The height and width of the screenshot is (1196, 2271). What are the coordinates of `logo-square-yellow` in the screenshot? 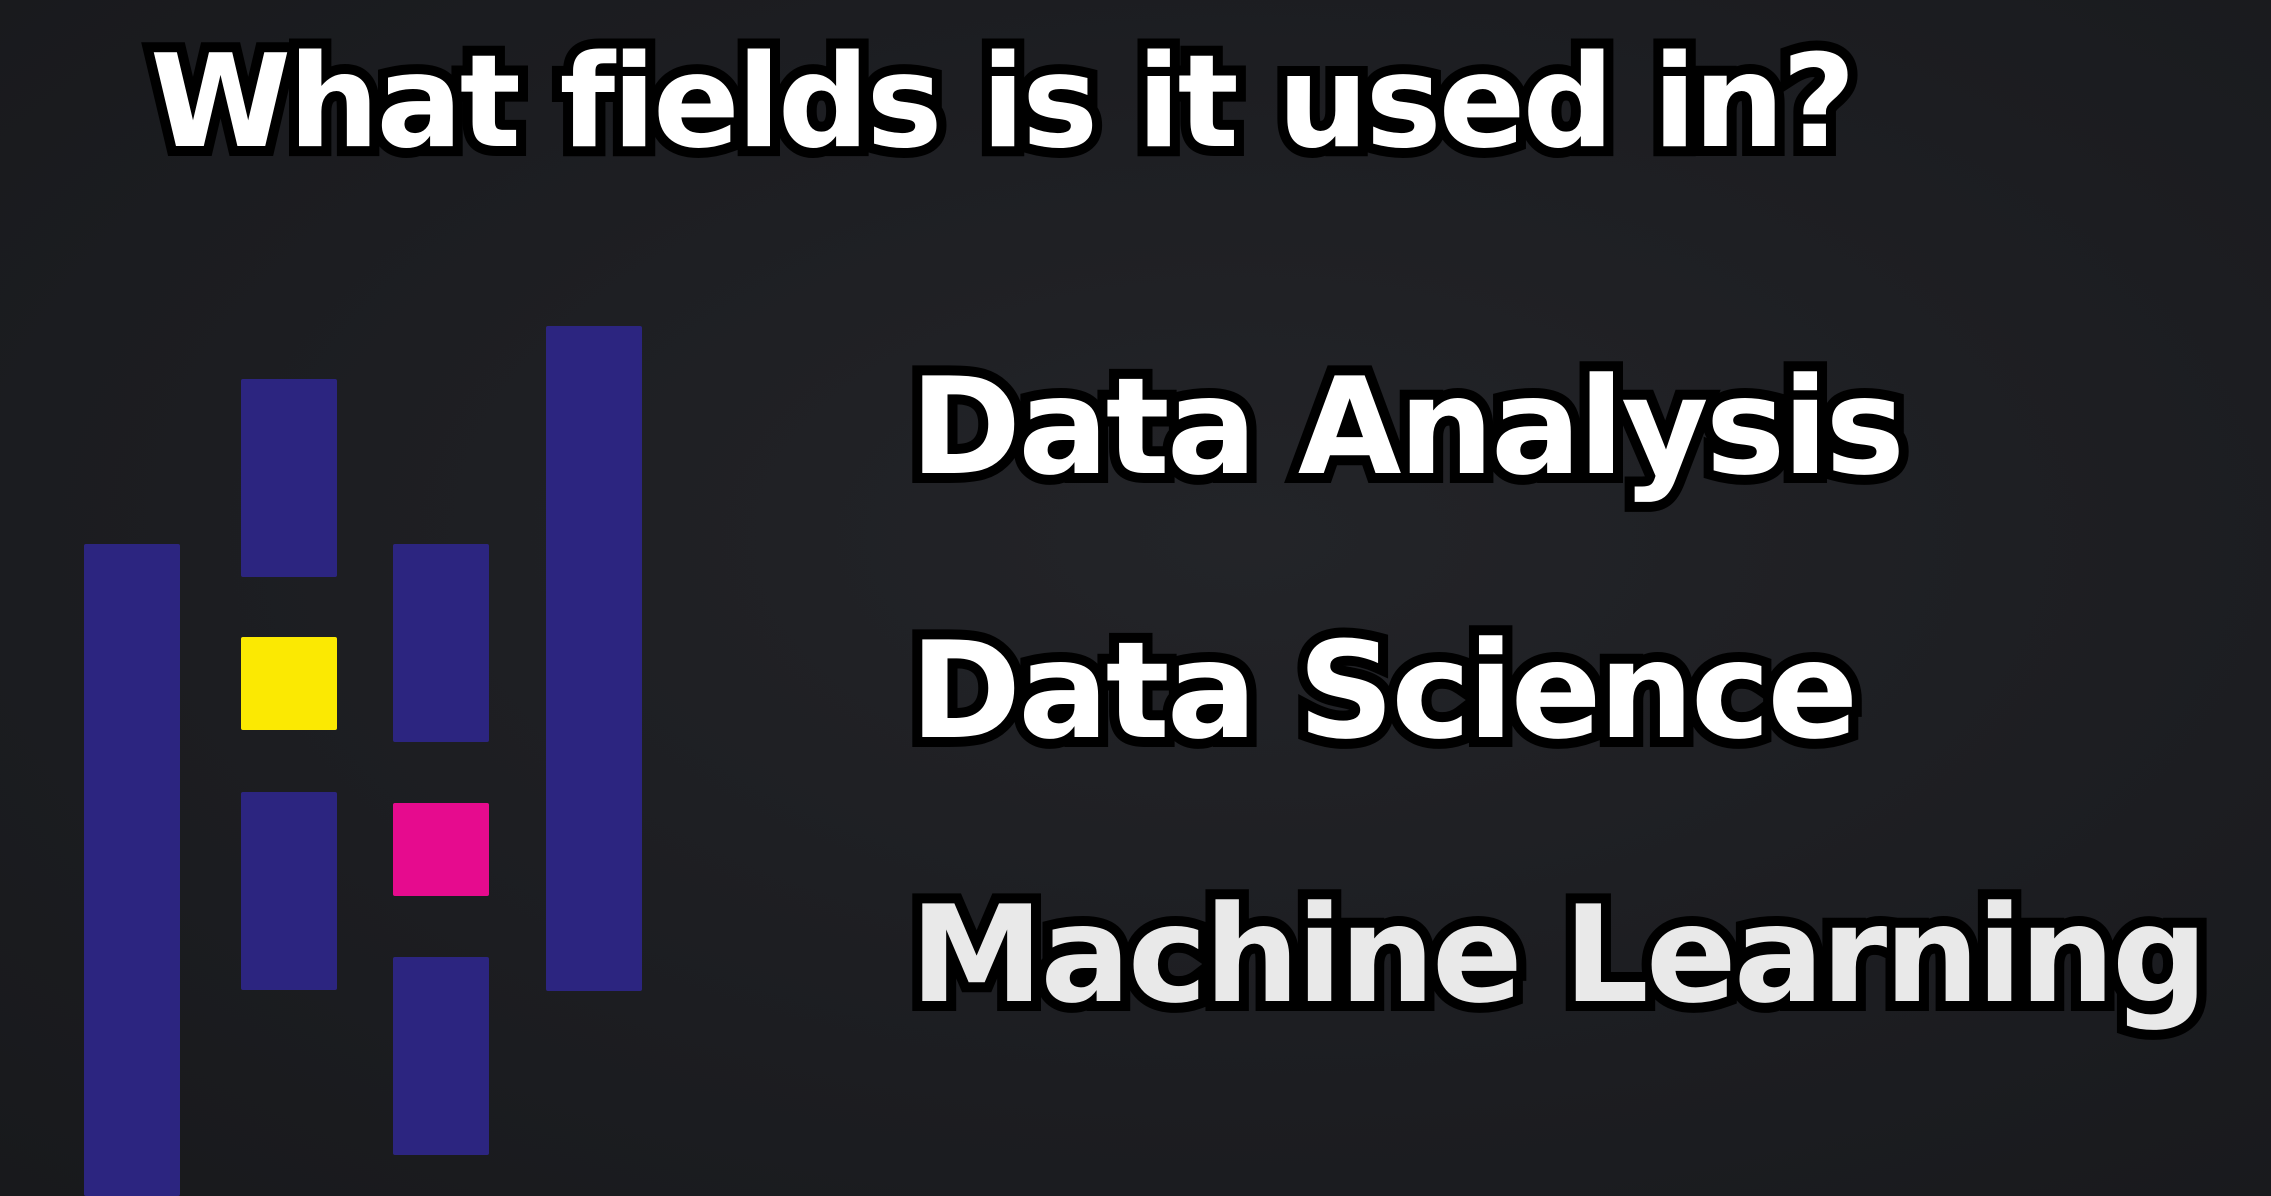 It's located at (289, 683).